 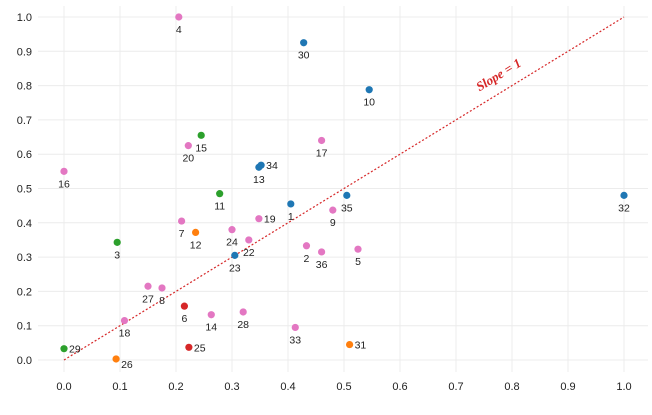 What do you see at coordinates (399, 387) in the screenshot?
I see `x-tick-label: 0.6` at bounding box center [399, 387].